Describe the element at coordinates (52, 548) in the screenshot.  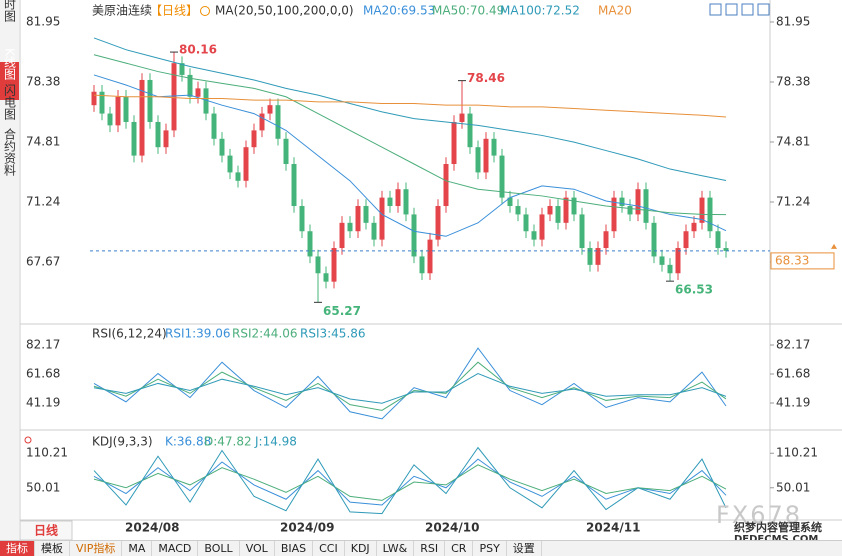
I see `toolbar-button: 模板` at that location.